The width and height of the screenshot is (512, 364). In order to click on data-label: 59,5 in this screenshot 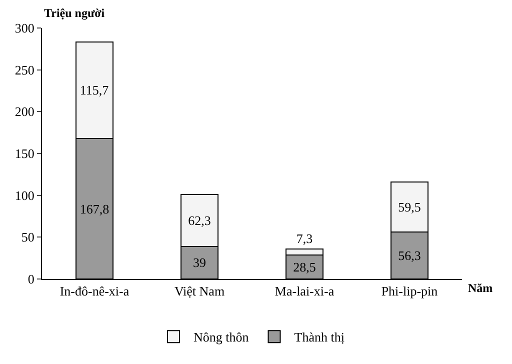, I will do `click(409, 207)`.